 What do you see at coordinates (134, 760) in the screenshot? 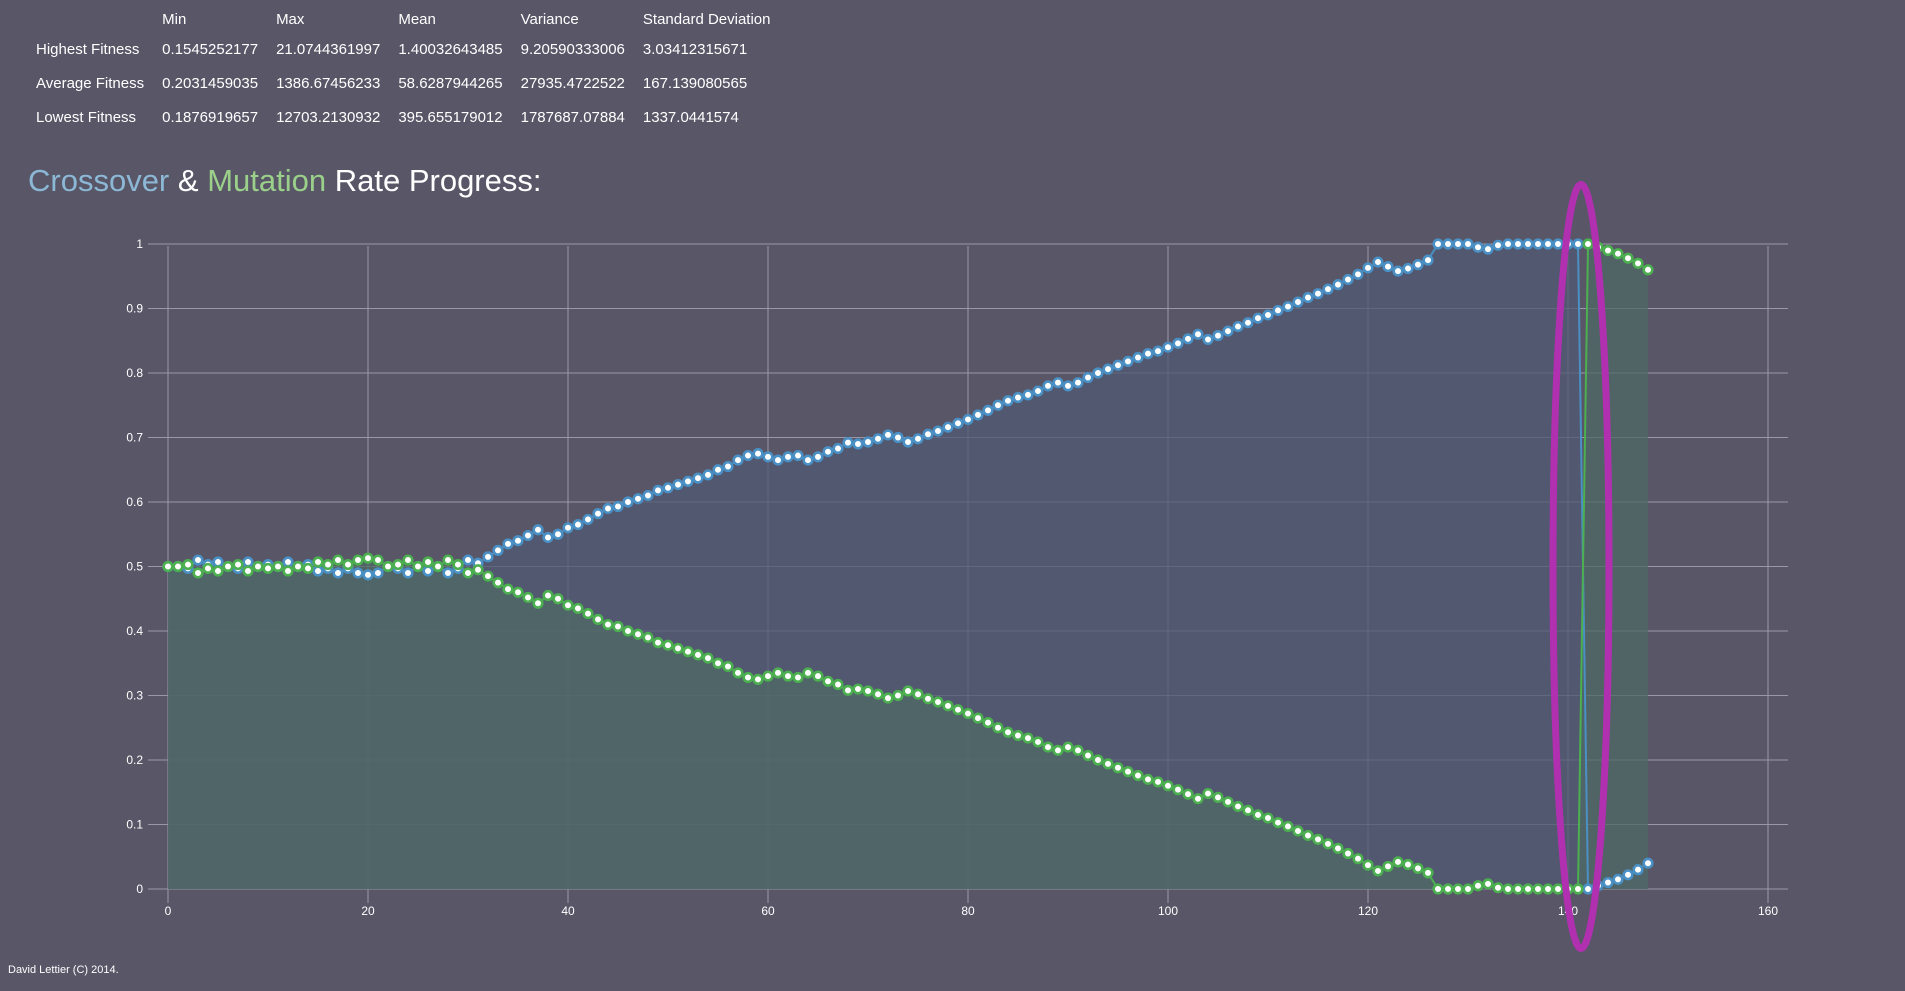
I see `y-tick-label: 0.2` at bounding box center [134, 760].